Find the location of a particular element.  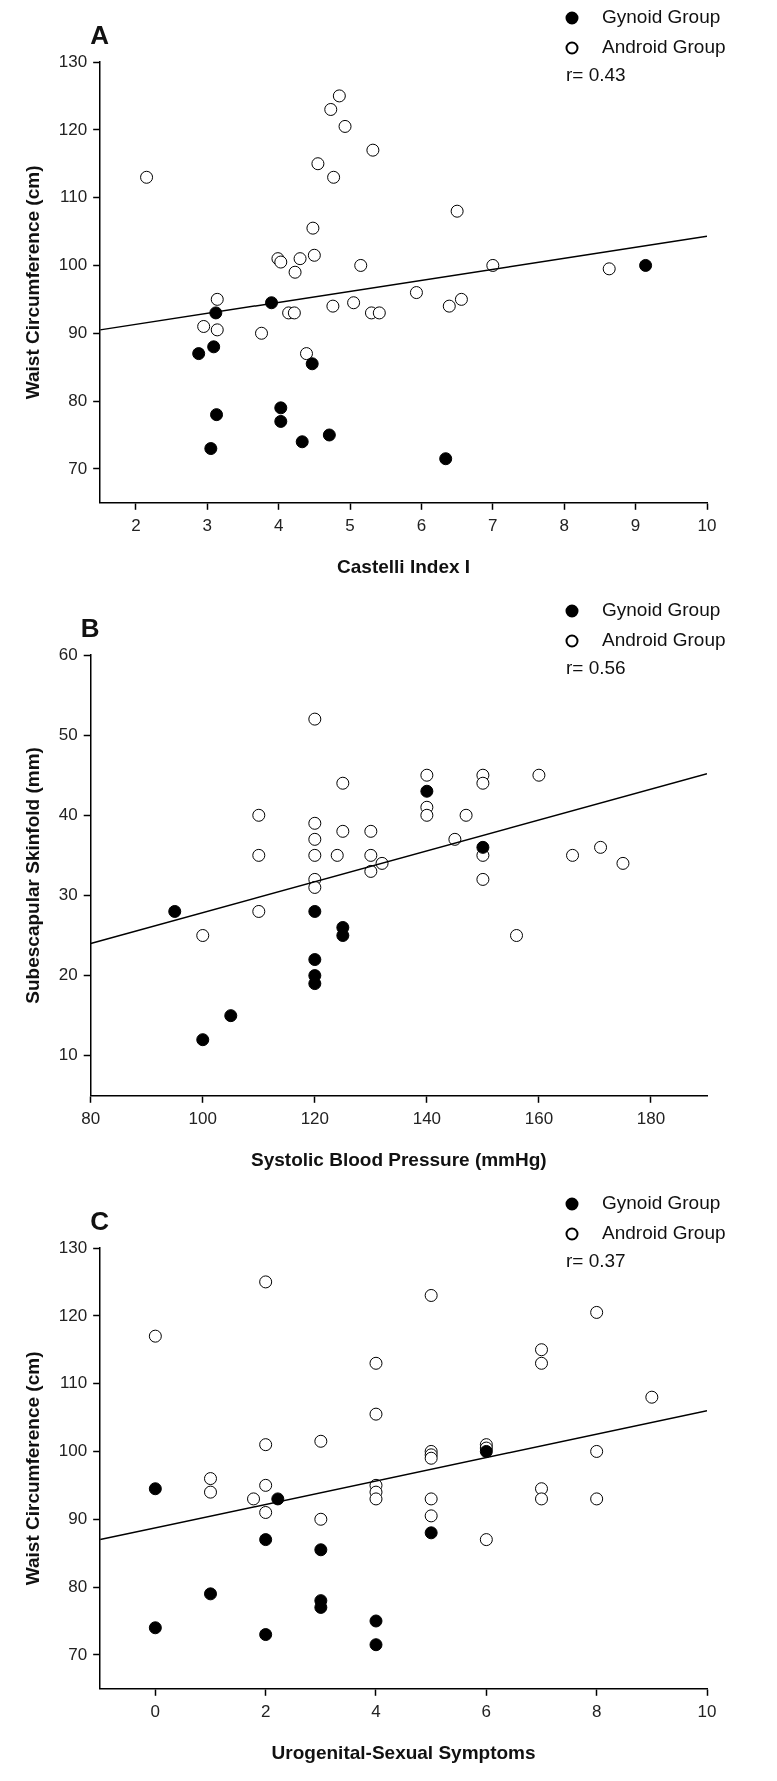

x-axis-title: Urogenital-Sexual Symptoms is located at coordinates (403, 1752).